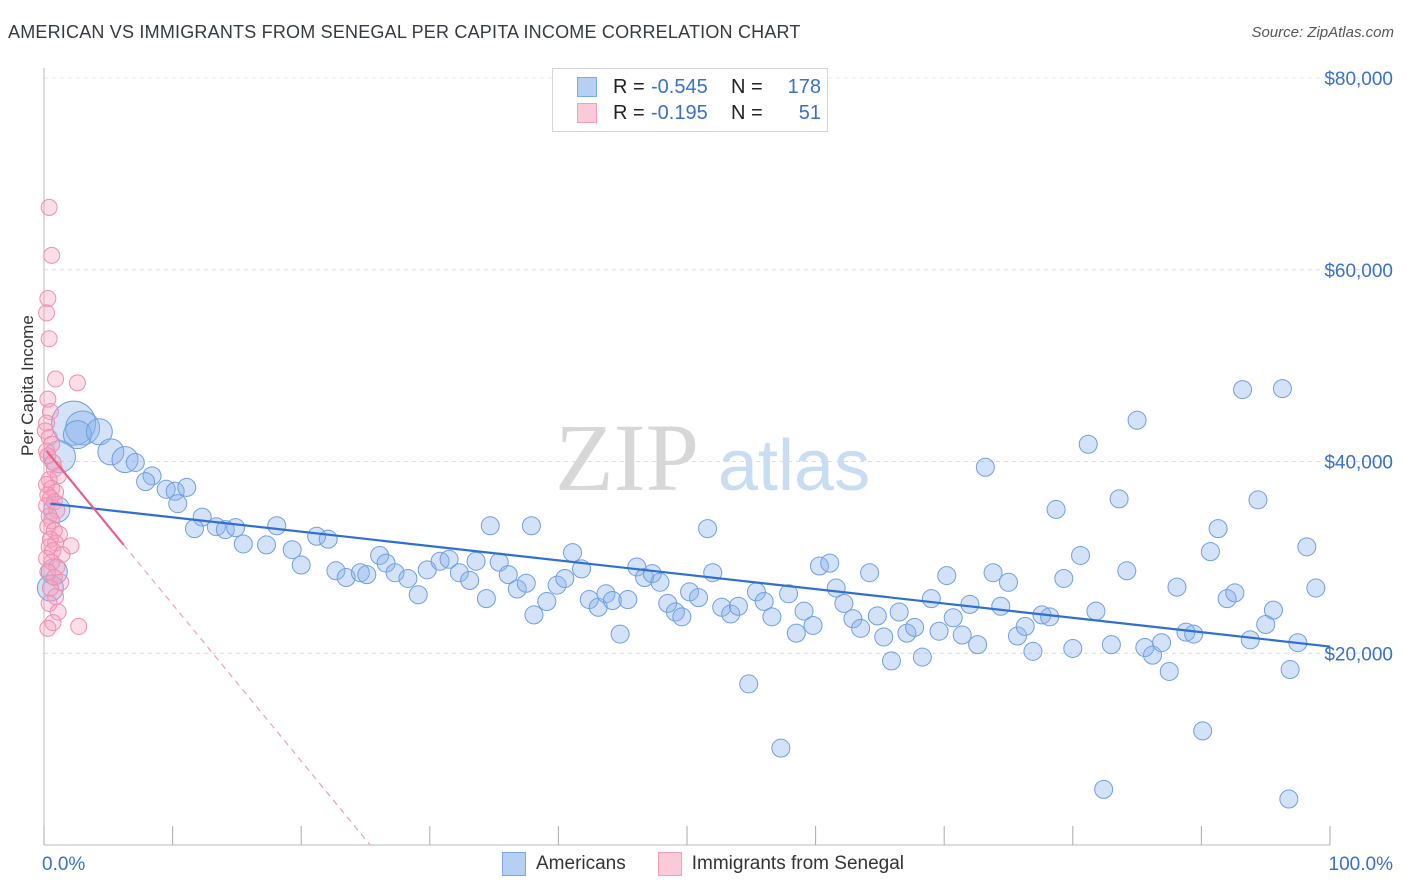  What do you see at coordinates (63, 864) in the screenshot?
I see `x-tick-label-min: 0.0%` at bounding box center [63, 864].